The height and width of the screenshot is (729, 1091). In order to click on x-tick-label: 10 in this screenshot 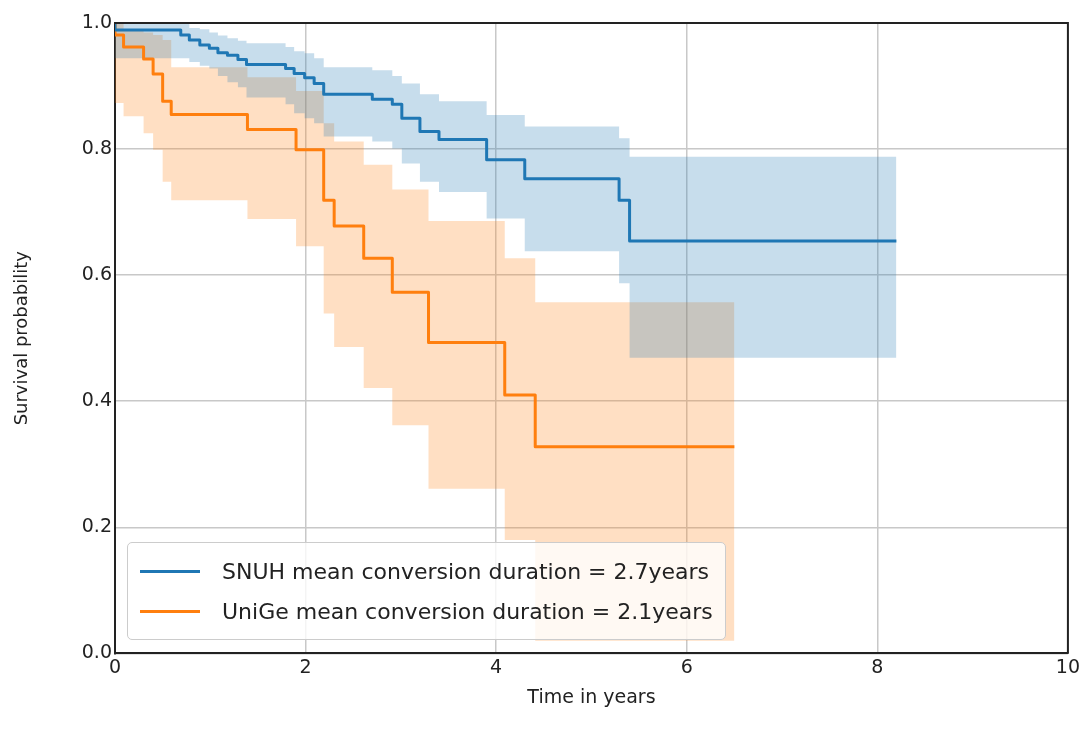, I will do `click(1068, 665)`.